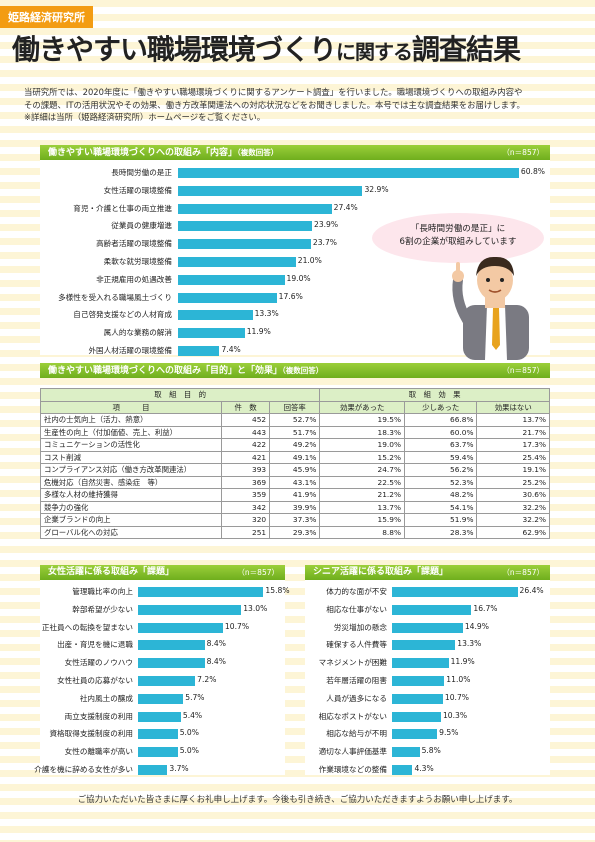  What do you see at coordinates (137, 190) in the screenshot?
I see `bar-label: 女性活躍の環境整備` at bounding box center [137, 190].